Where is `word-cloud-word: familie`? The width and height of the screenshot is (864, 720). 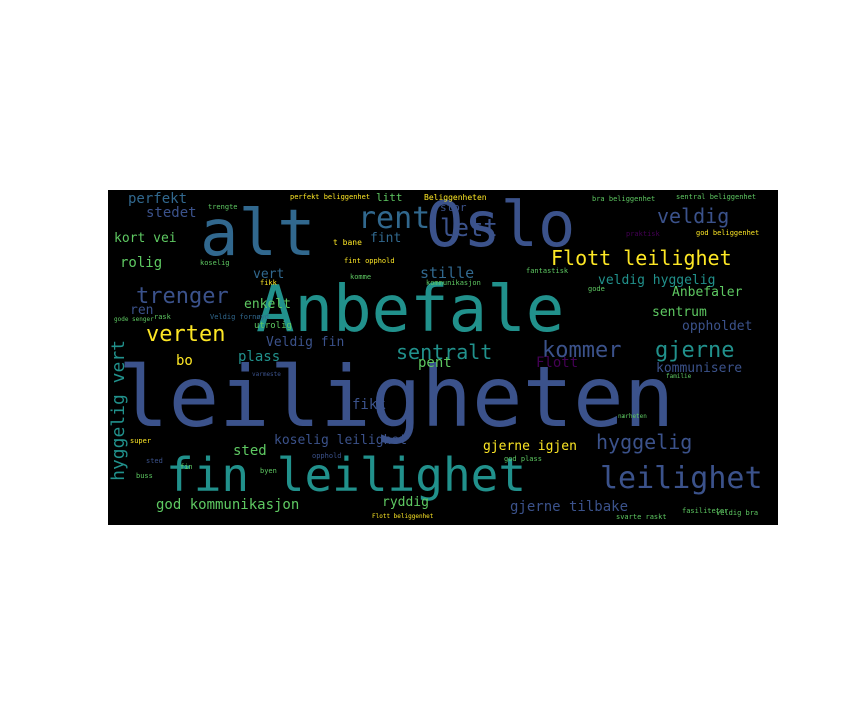
word-cloud-word: familie is located at coordinates (679, 376).